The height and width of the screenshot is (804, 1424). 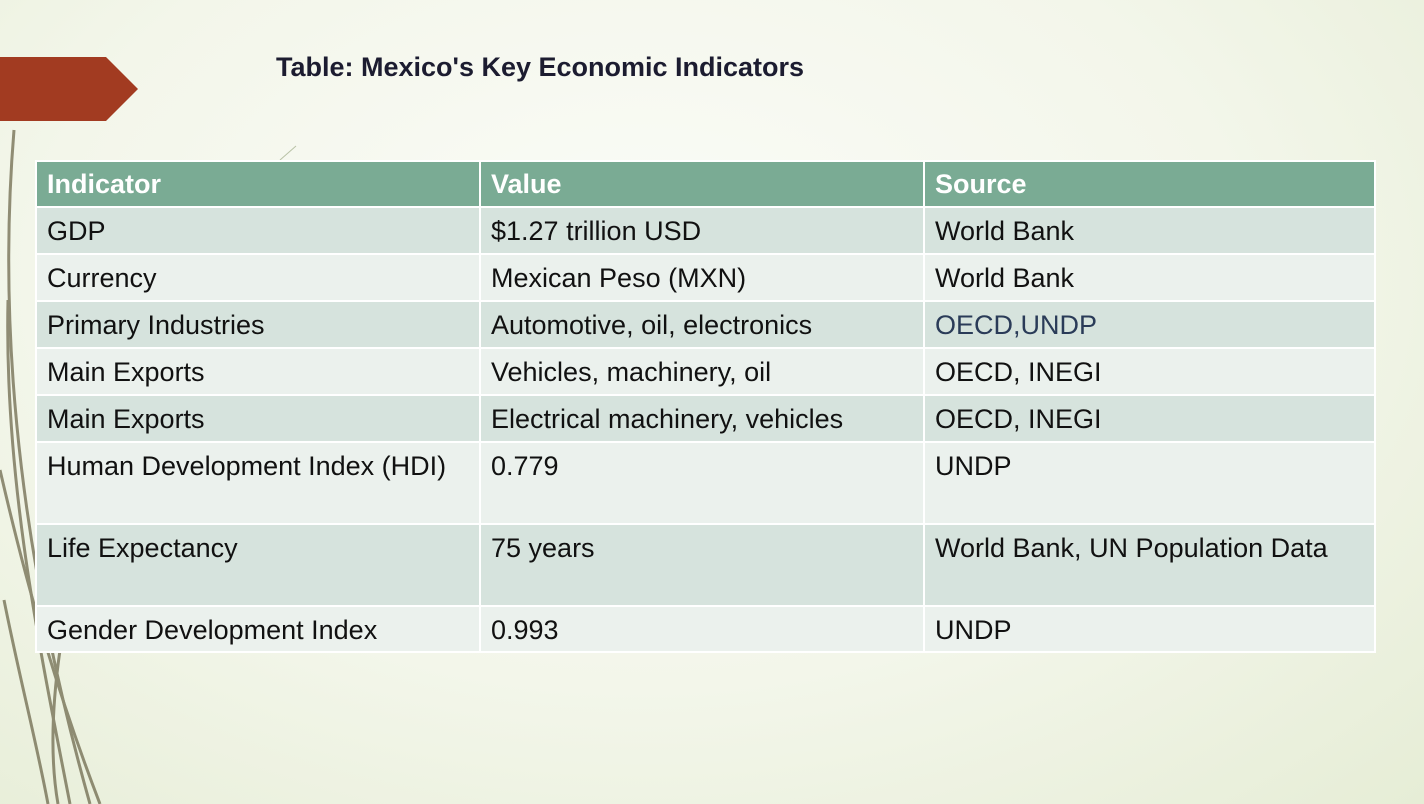 I want to click on table-cell: Gender Development Index, so click(x=258, y=629).